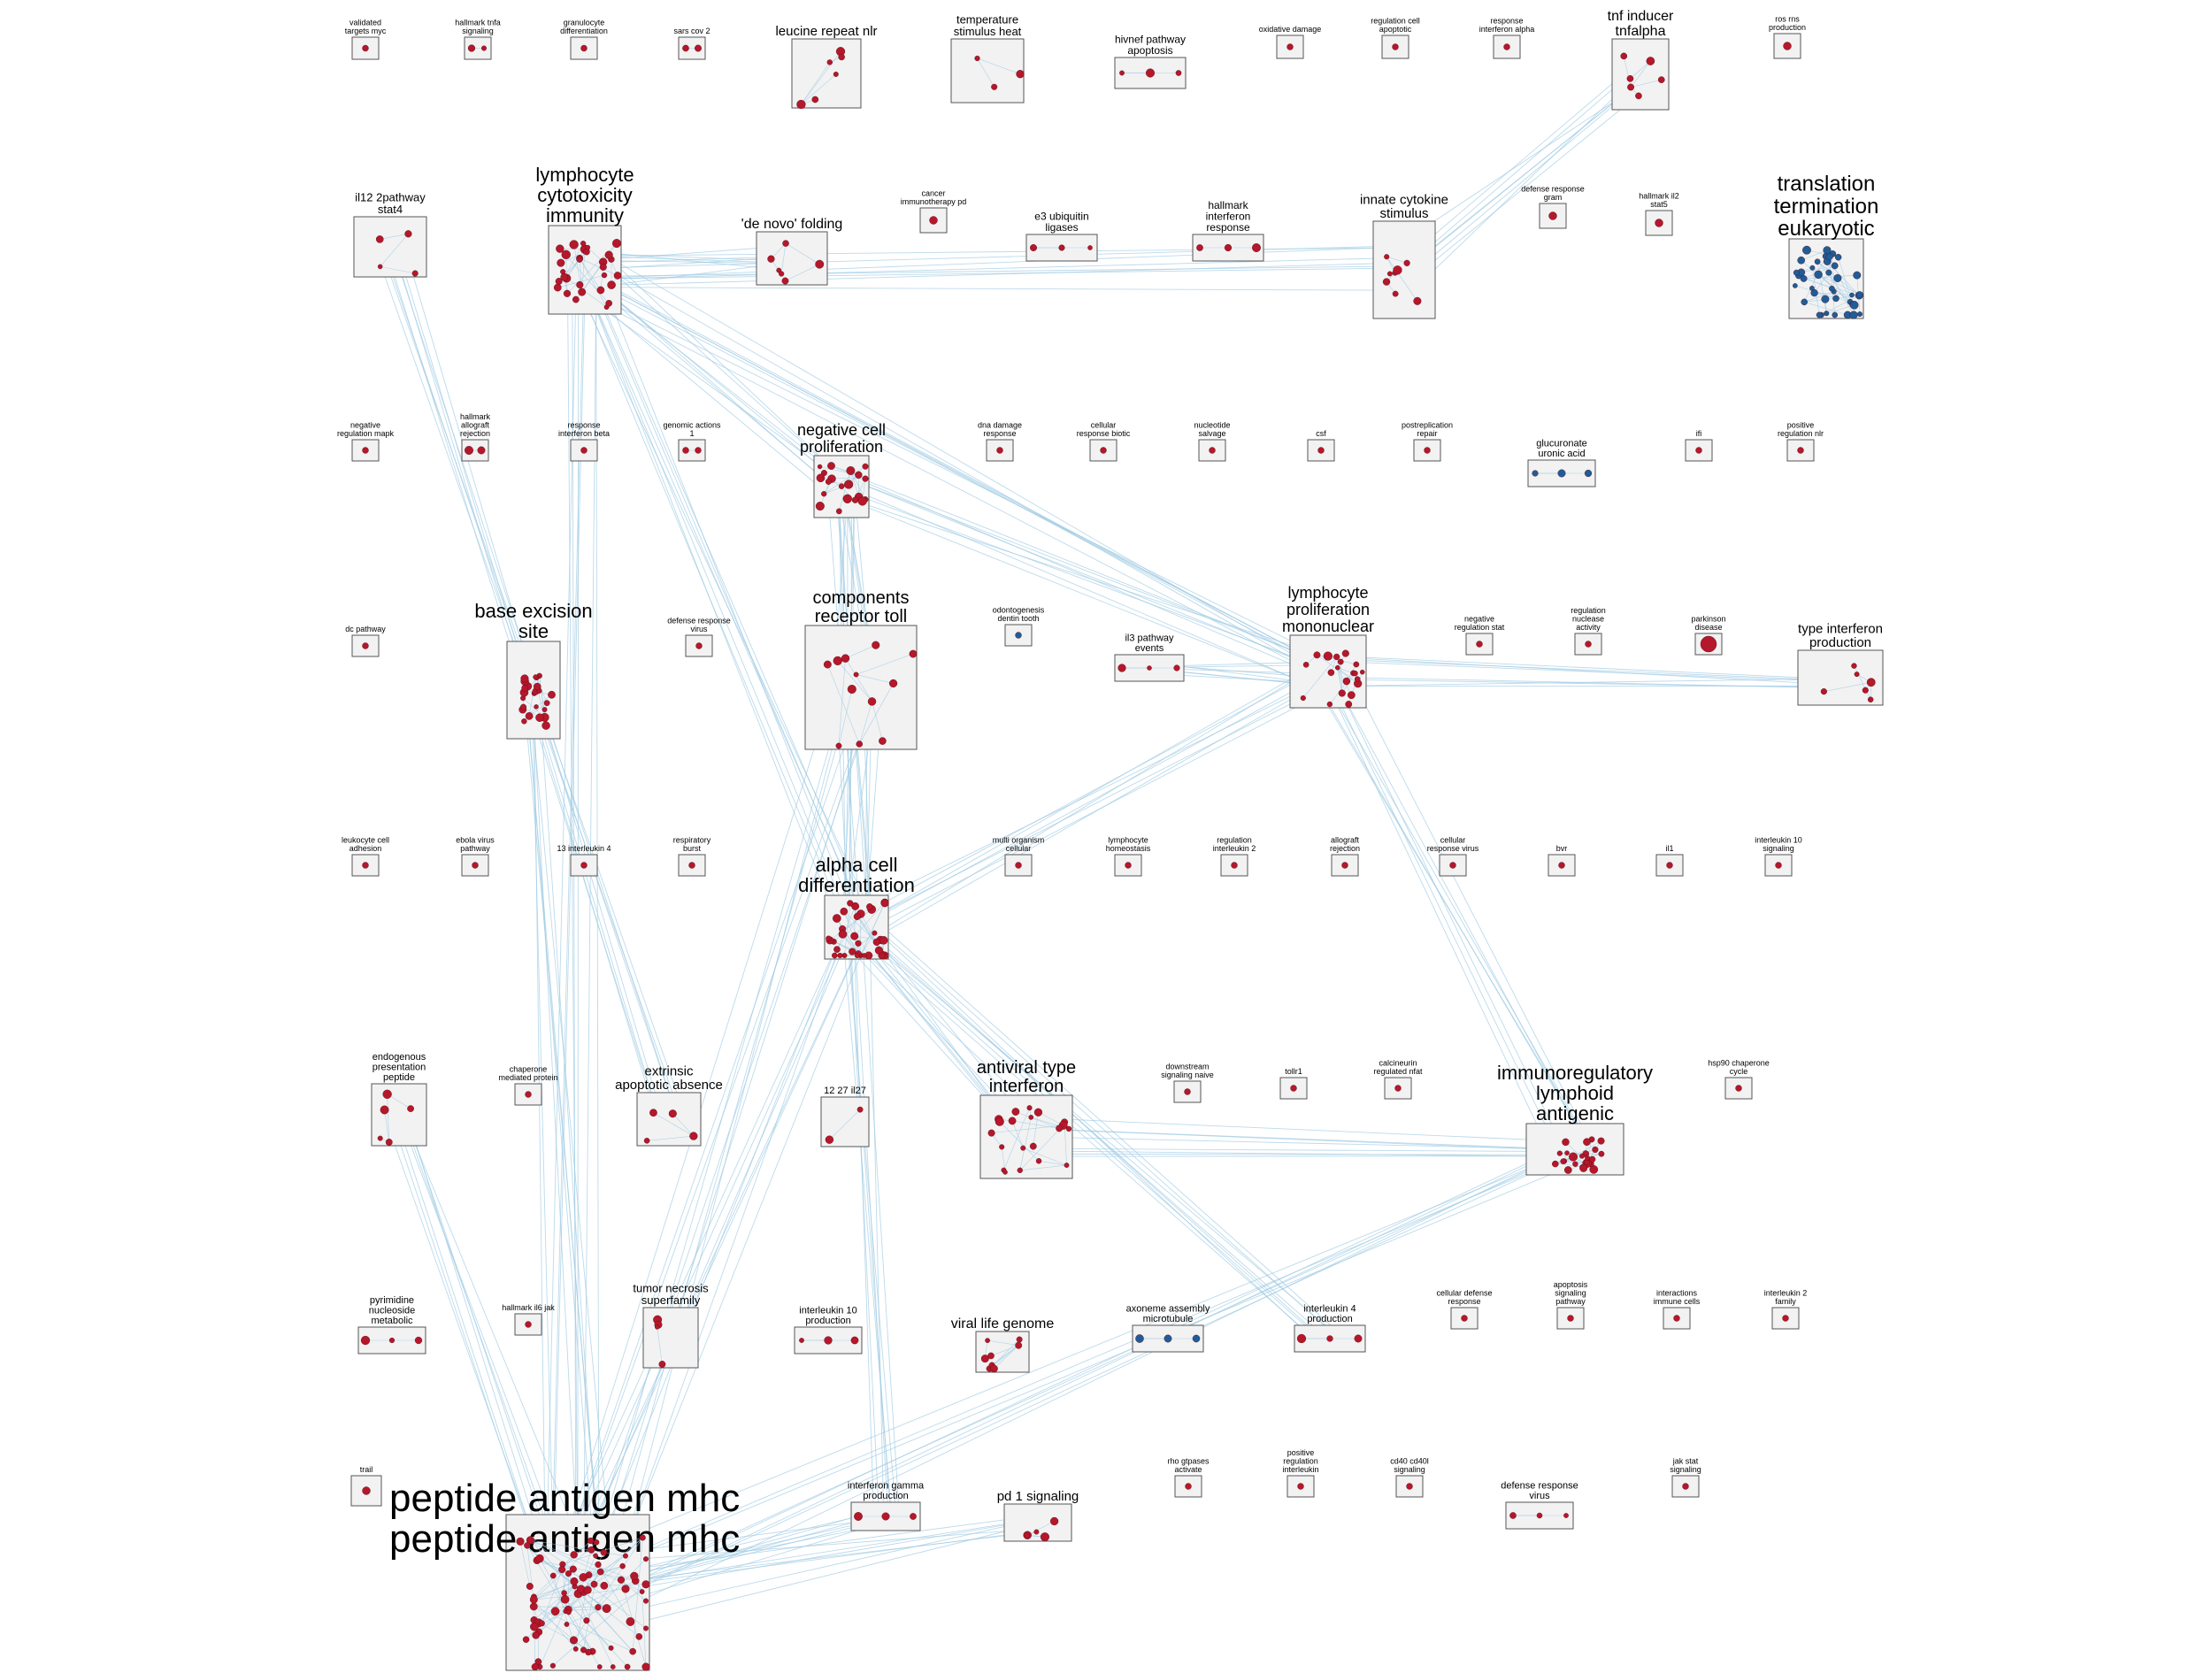 This screenshot has height=1673, width=2212. I want to click on cluster-hivnef-pathway-apoptosis: hivnef pathway apoptosis, so click(1151, 61).